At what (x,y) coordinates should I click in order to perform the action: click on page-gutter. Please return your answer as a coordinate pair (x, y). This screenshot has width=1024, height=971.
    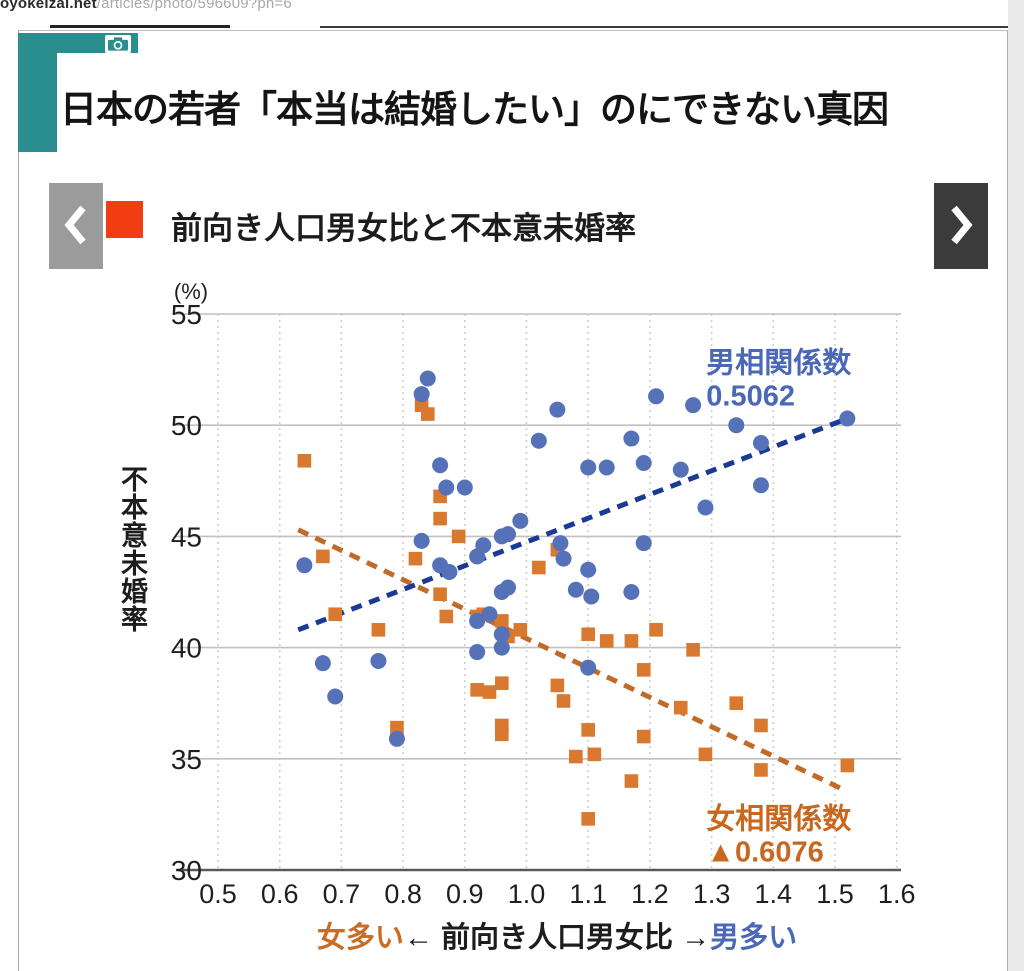
    Looking at the image, I should click on (1016, 485).